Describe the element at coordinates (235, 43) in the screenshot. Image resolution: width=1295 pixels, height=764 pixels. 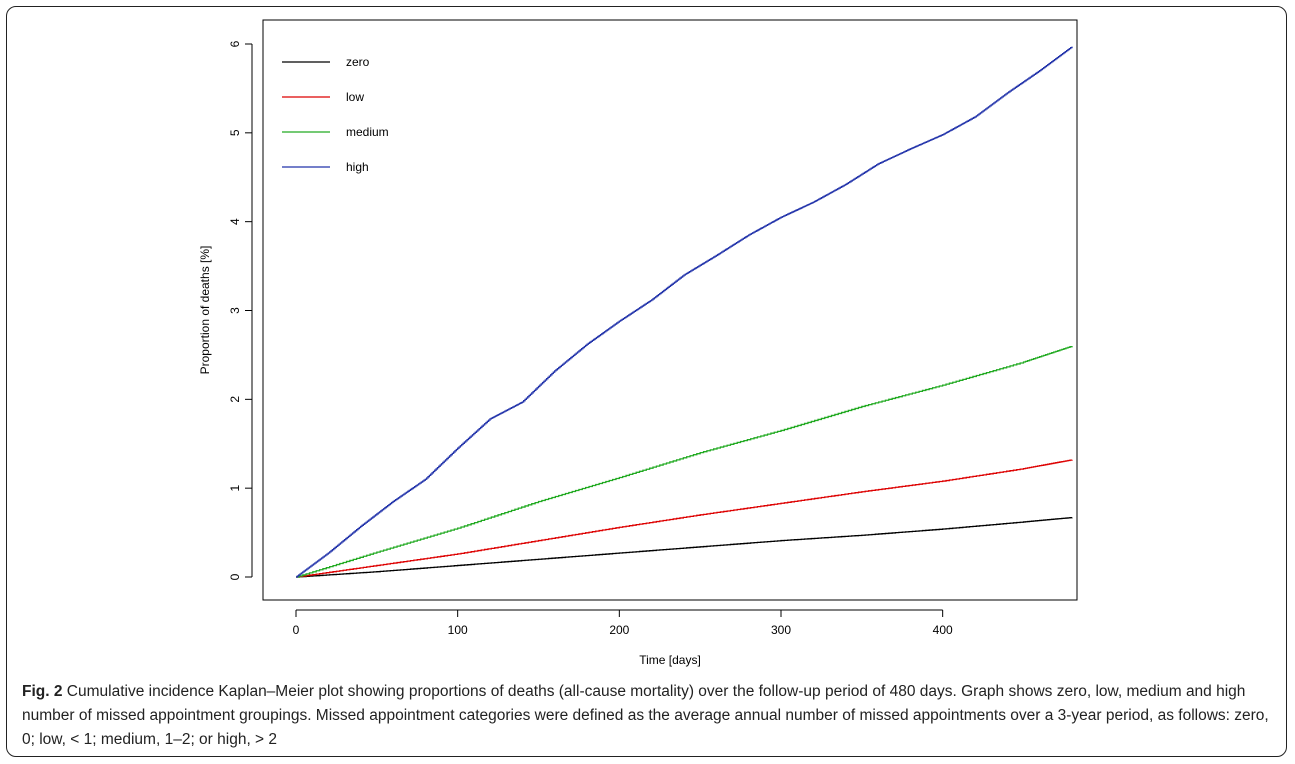
I see `y-tick-label: 6` at that location.